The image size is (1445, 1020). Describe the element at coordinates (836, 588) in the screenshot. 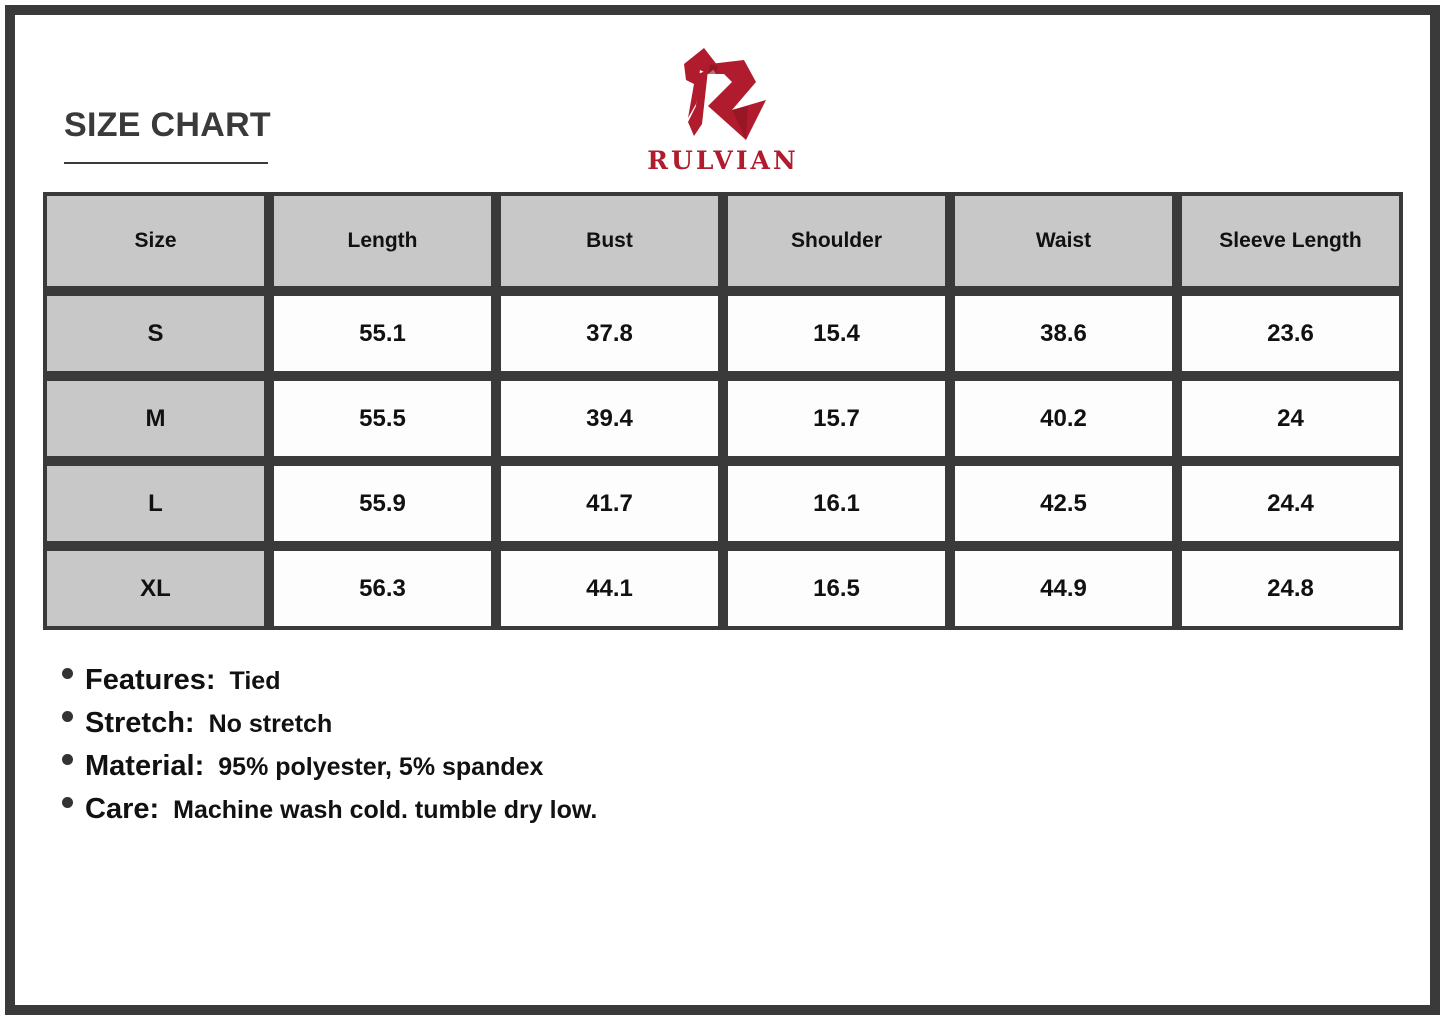

I see `table-cell: 16.5` at that location.